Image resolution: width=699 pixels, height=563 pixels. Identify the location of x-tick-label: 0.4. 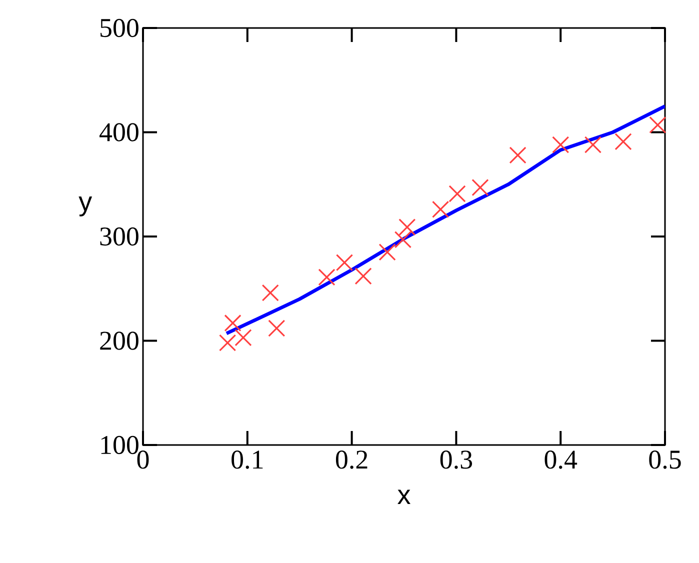
(561, 459).